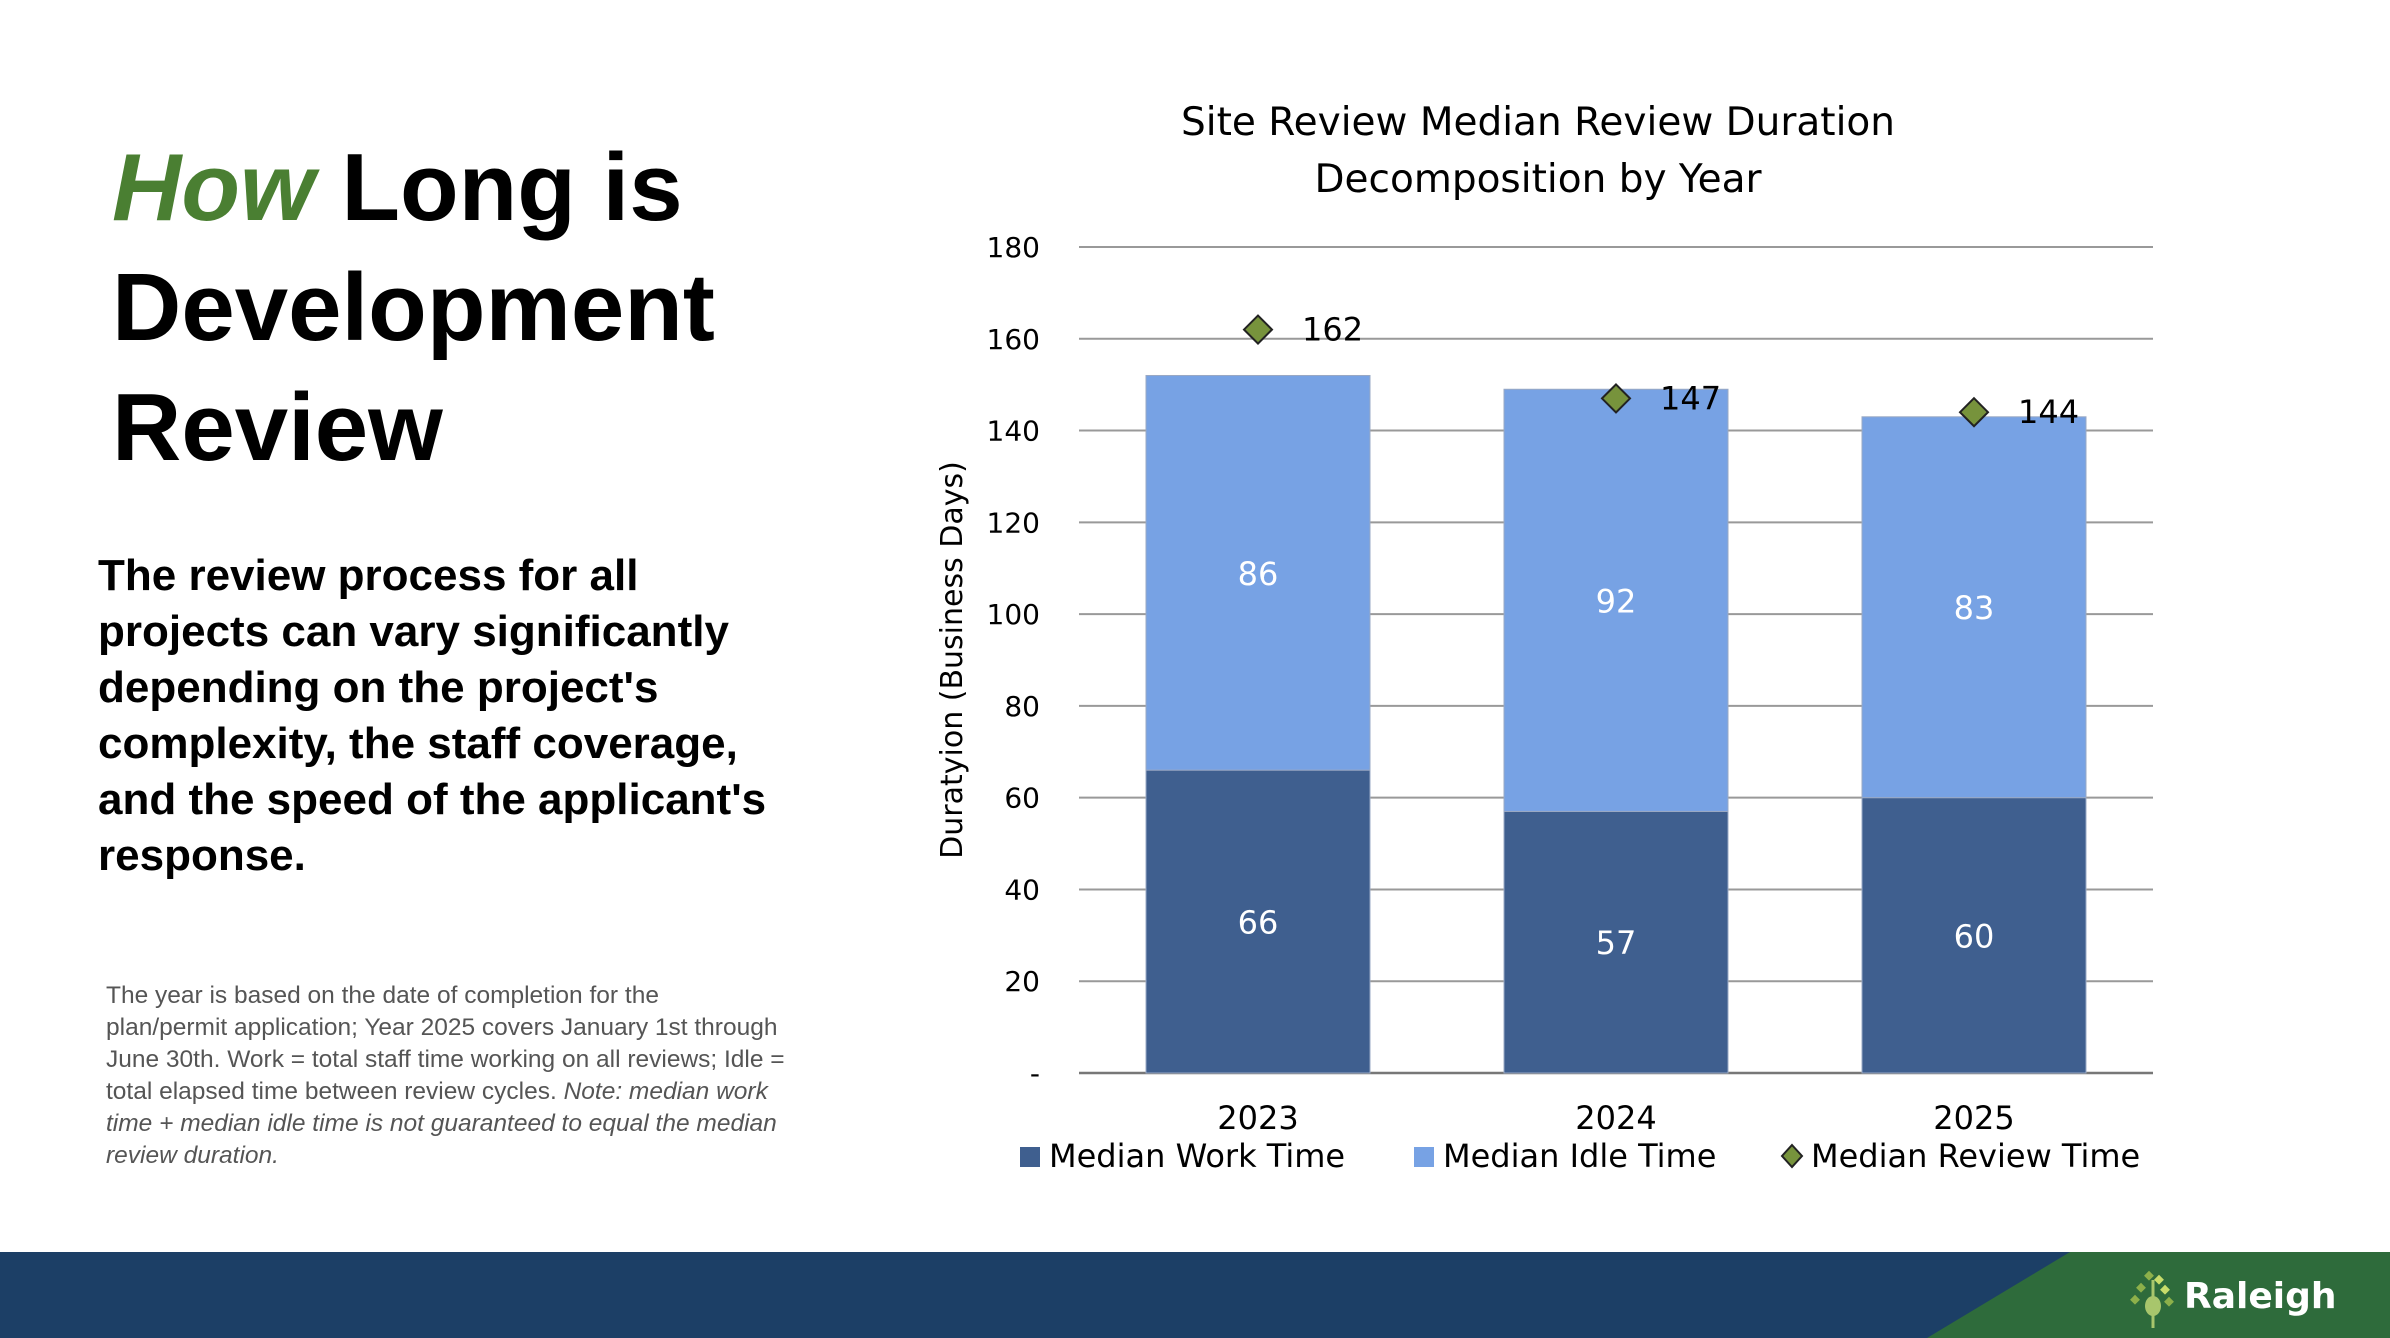 The image size is (2390, 1338). What do you see at coordinates (1538, 122) in the screenshot?
I see `chart-title: Site Review Median Review Duration` at bounding box center [1538, 122].